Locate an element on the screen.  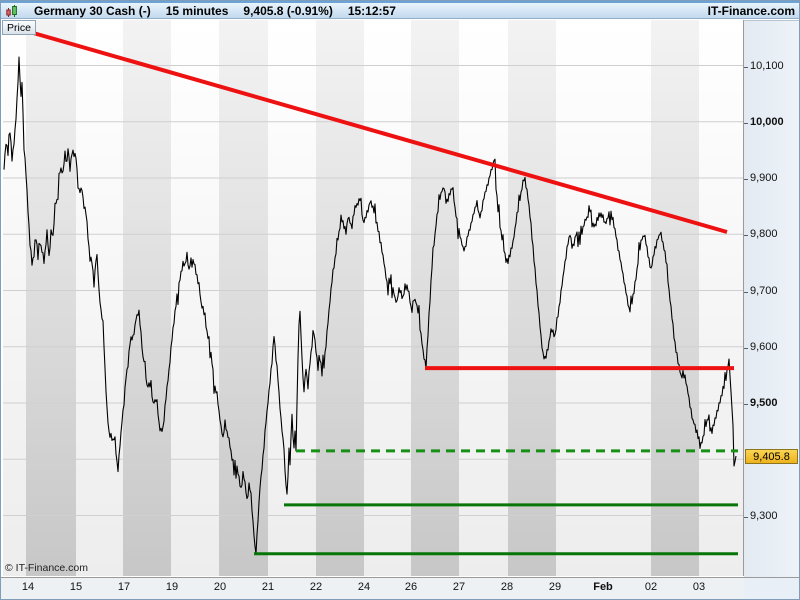
timeframe-label: 15 minutes is located at coordinates (197, 10).